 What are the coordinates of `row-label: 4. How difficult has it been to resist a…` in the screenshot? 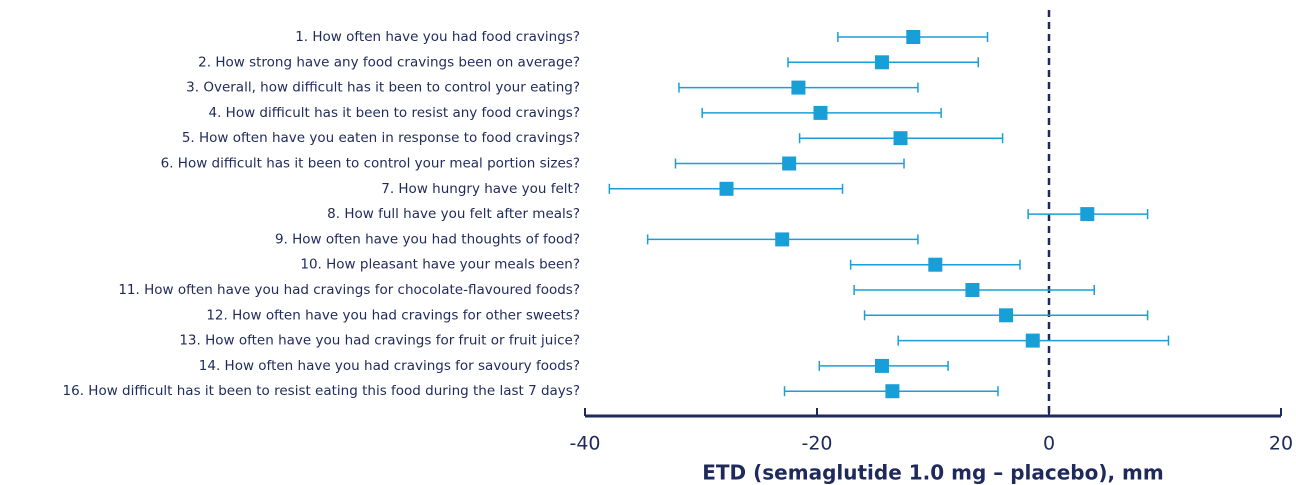 It's located at (394, 113).